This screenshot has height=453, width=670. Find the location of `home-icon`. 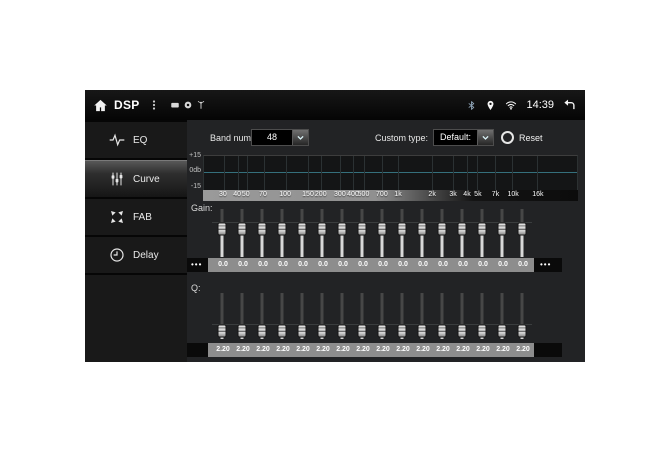

home-icon is located at coordinates (100, 105).